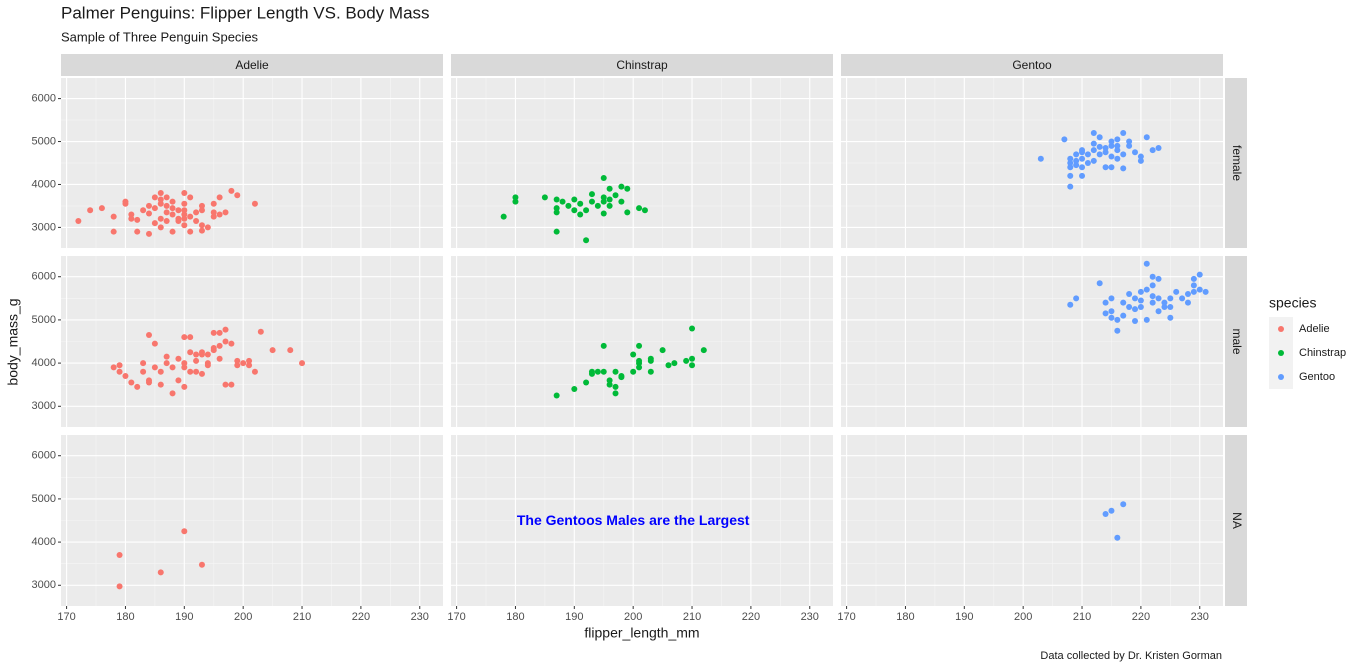  I want to click on x-tick-label: 210, so click(692, 617).